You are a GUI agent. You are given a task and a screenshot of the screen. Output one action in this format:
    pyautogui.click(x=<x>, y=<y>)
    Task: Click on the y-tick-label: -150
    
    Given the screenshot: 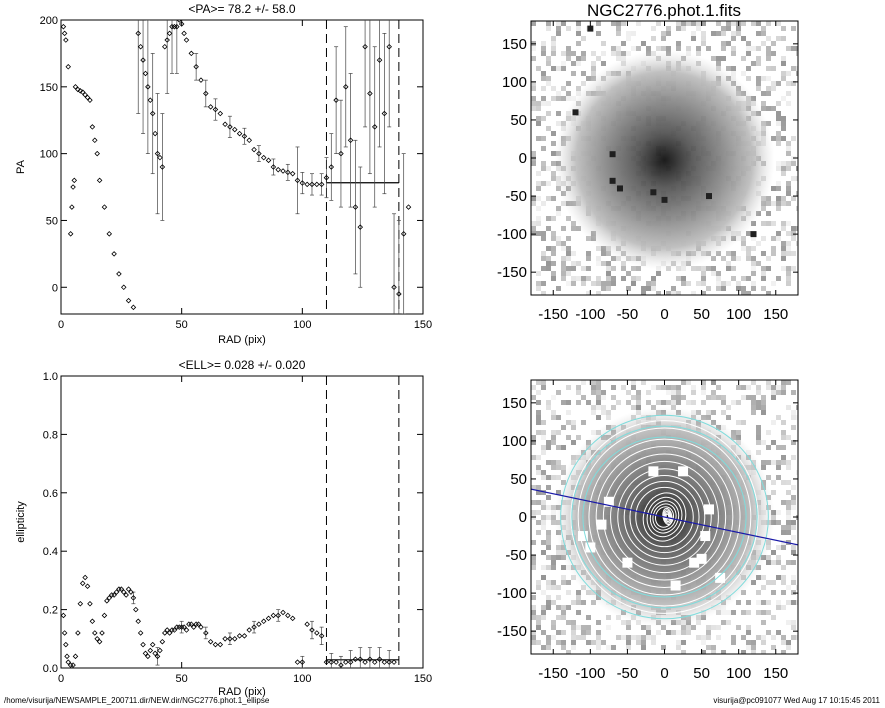 What is the action you would take?
    pyautogui.click(x=512, y=272)
    